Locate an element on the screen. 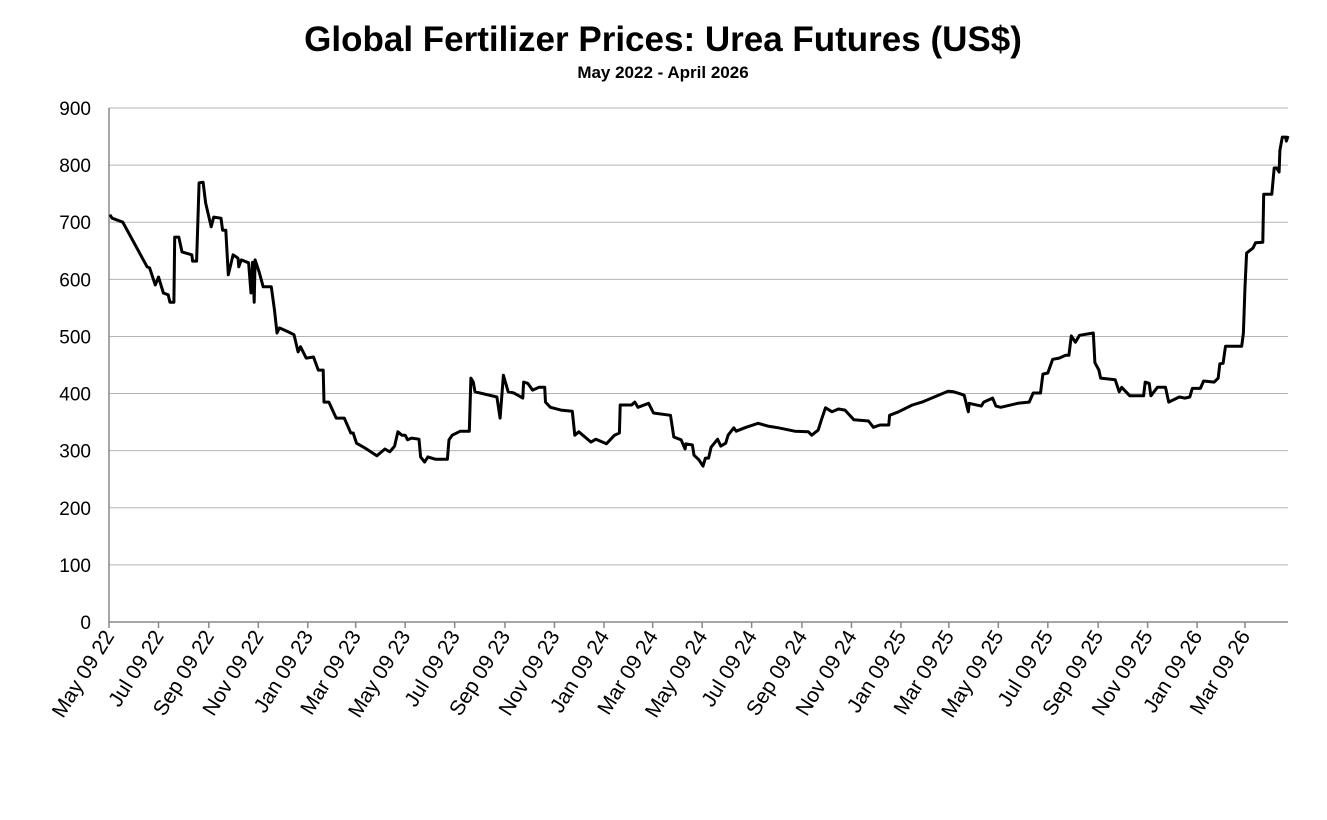  chart-subtitle: May 2022 - April 2026 is located at coordinates (662, 72).